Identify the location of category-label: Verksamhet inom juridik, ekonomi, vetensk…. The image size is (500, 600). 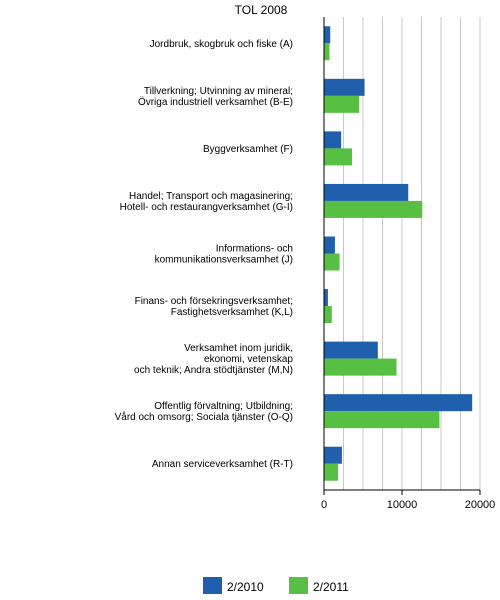
(213, 359).